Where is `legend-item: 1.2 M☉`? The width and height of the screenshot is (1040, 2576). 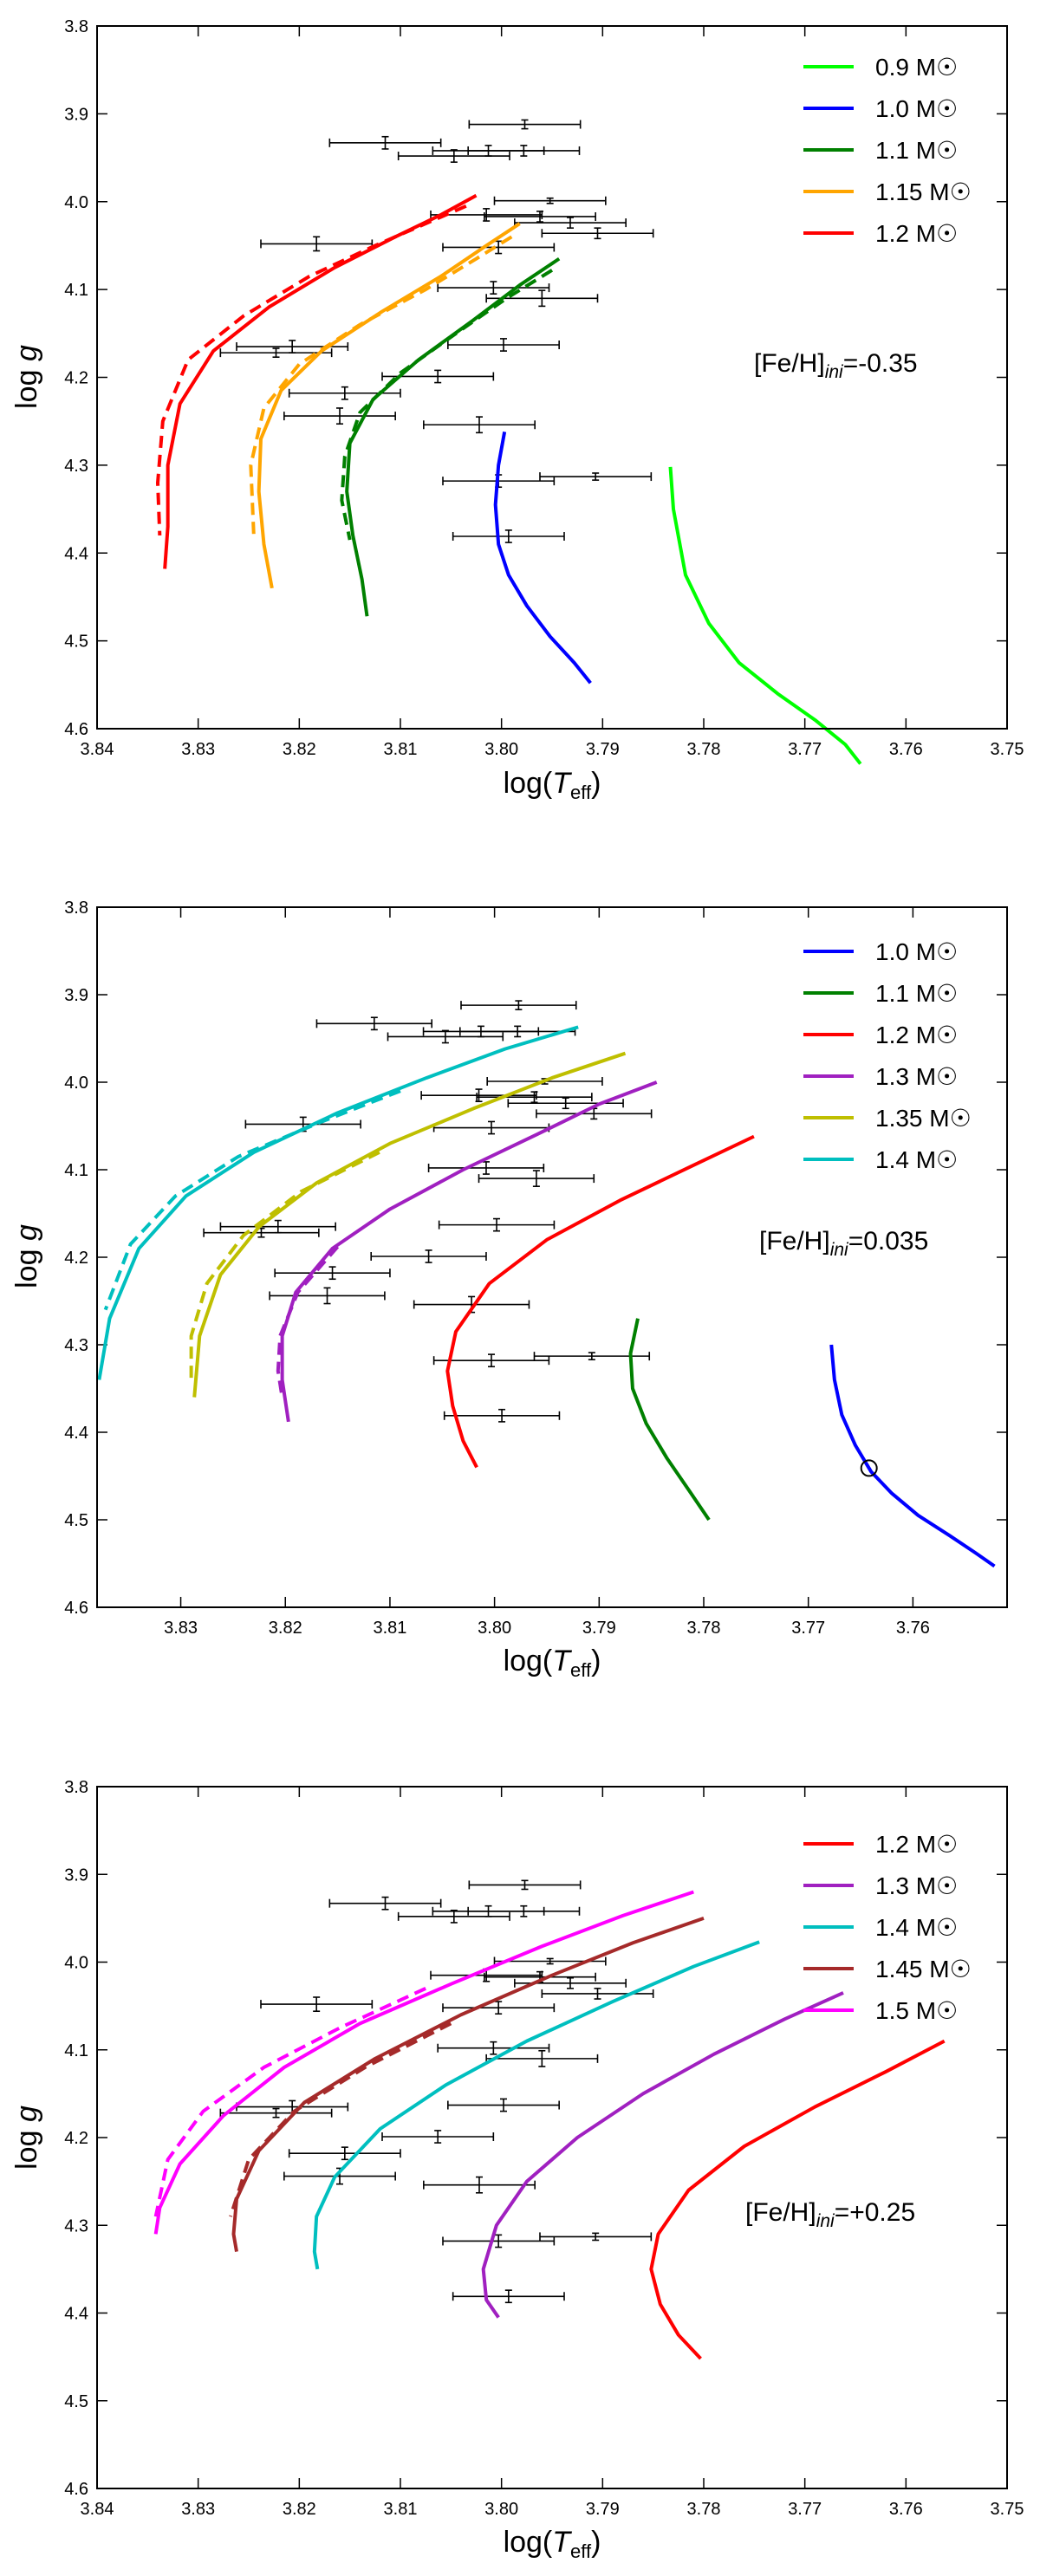 legend-item: 1.2 M☉ is located at coordinates (880, 233).